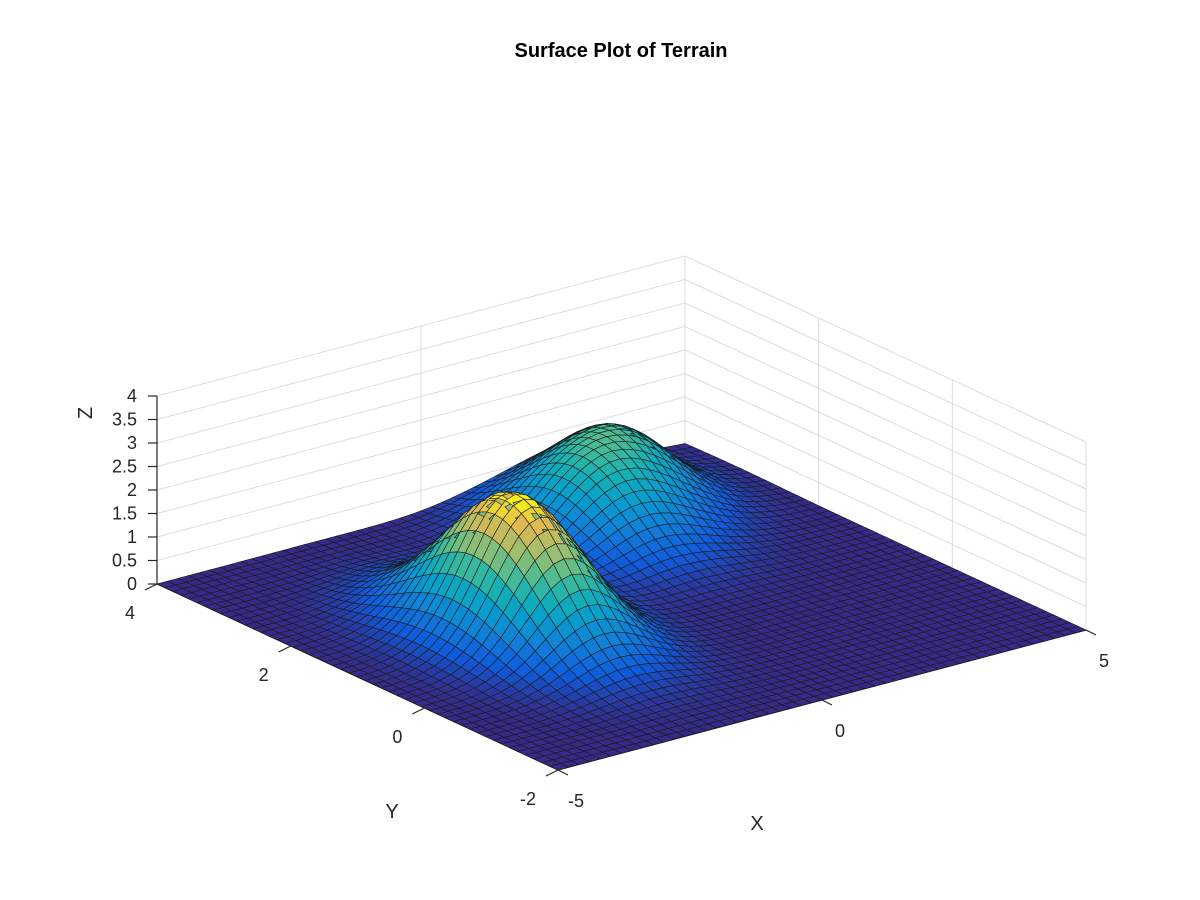 The height and width of the screenshot is (900, 1200). What do you see at coordinates (756, 824) in the screenshot?
I see `x-axis-label: X` at bounding box center [756, 824].